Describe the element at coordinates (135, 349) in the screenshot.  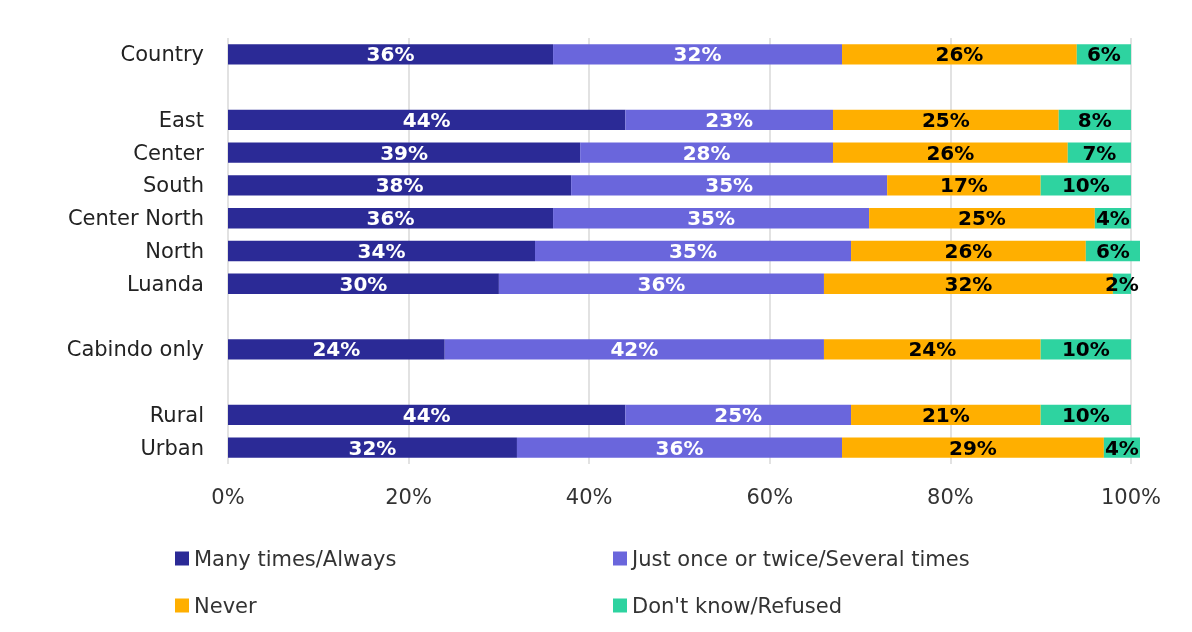
I see `y-tick-label: Cabindo only` at that location.